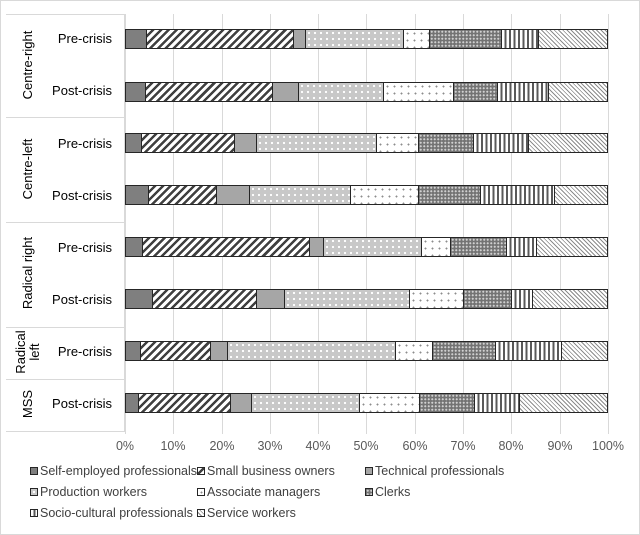  I want to click on row-label-mss-post: Post-crisis, so click(82, 403).